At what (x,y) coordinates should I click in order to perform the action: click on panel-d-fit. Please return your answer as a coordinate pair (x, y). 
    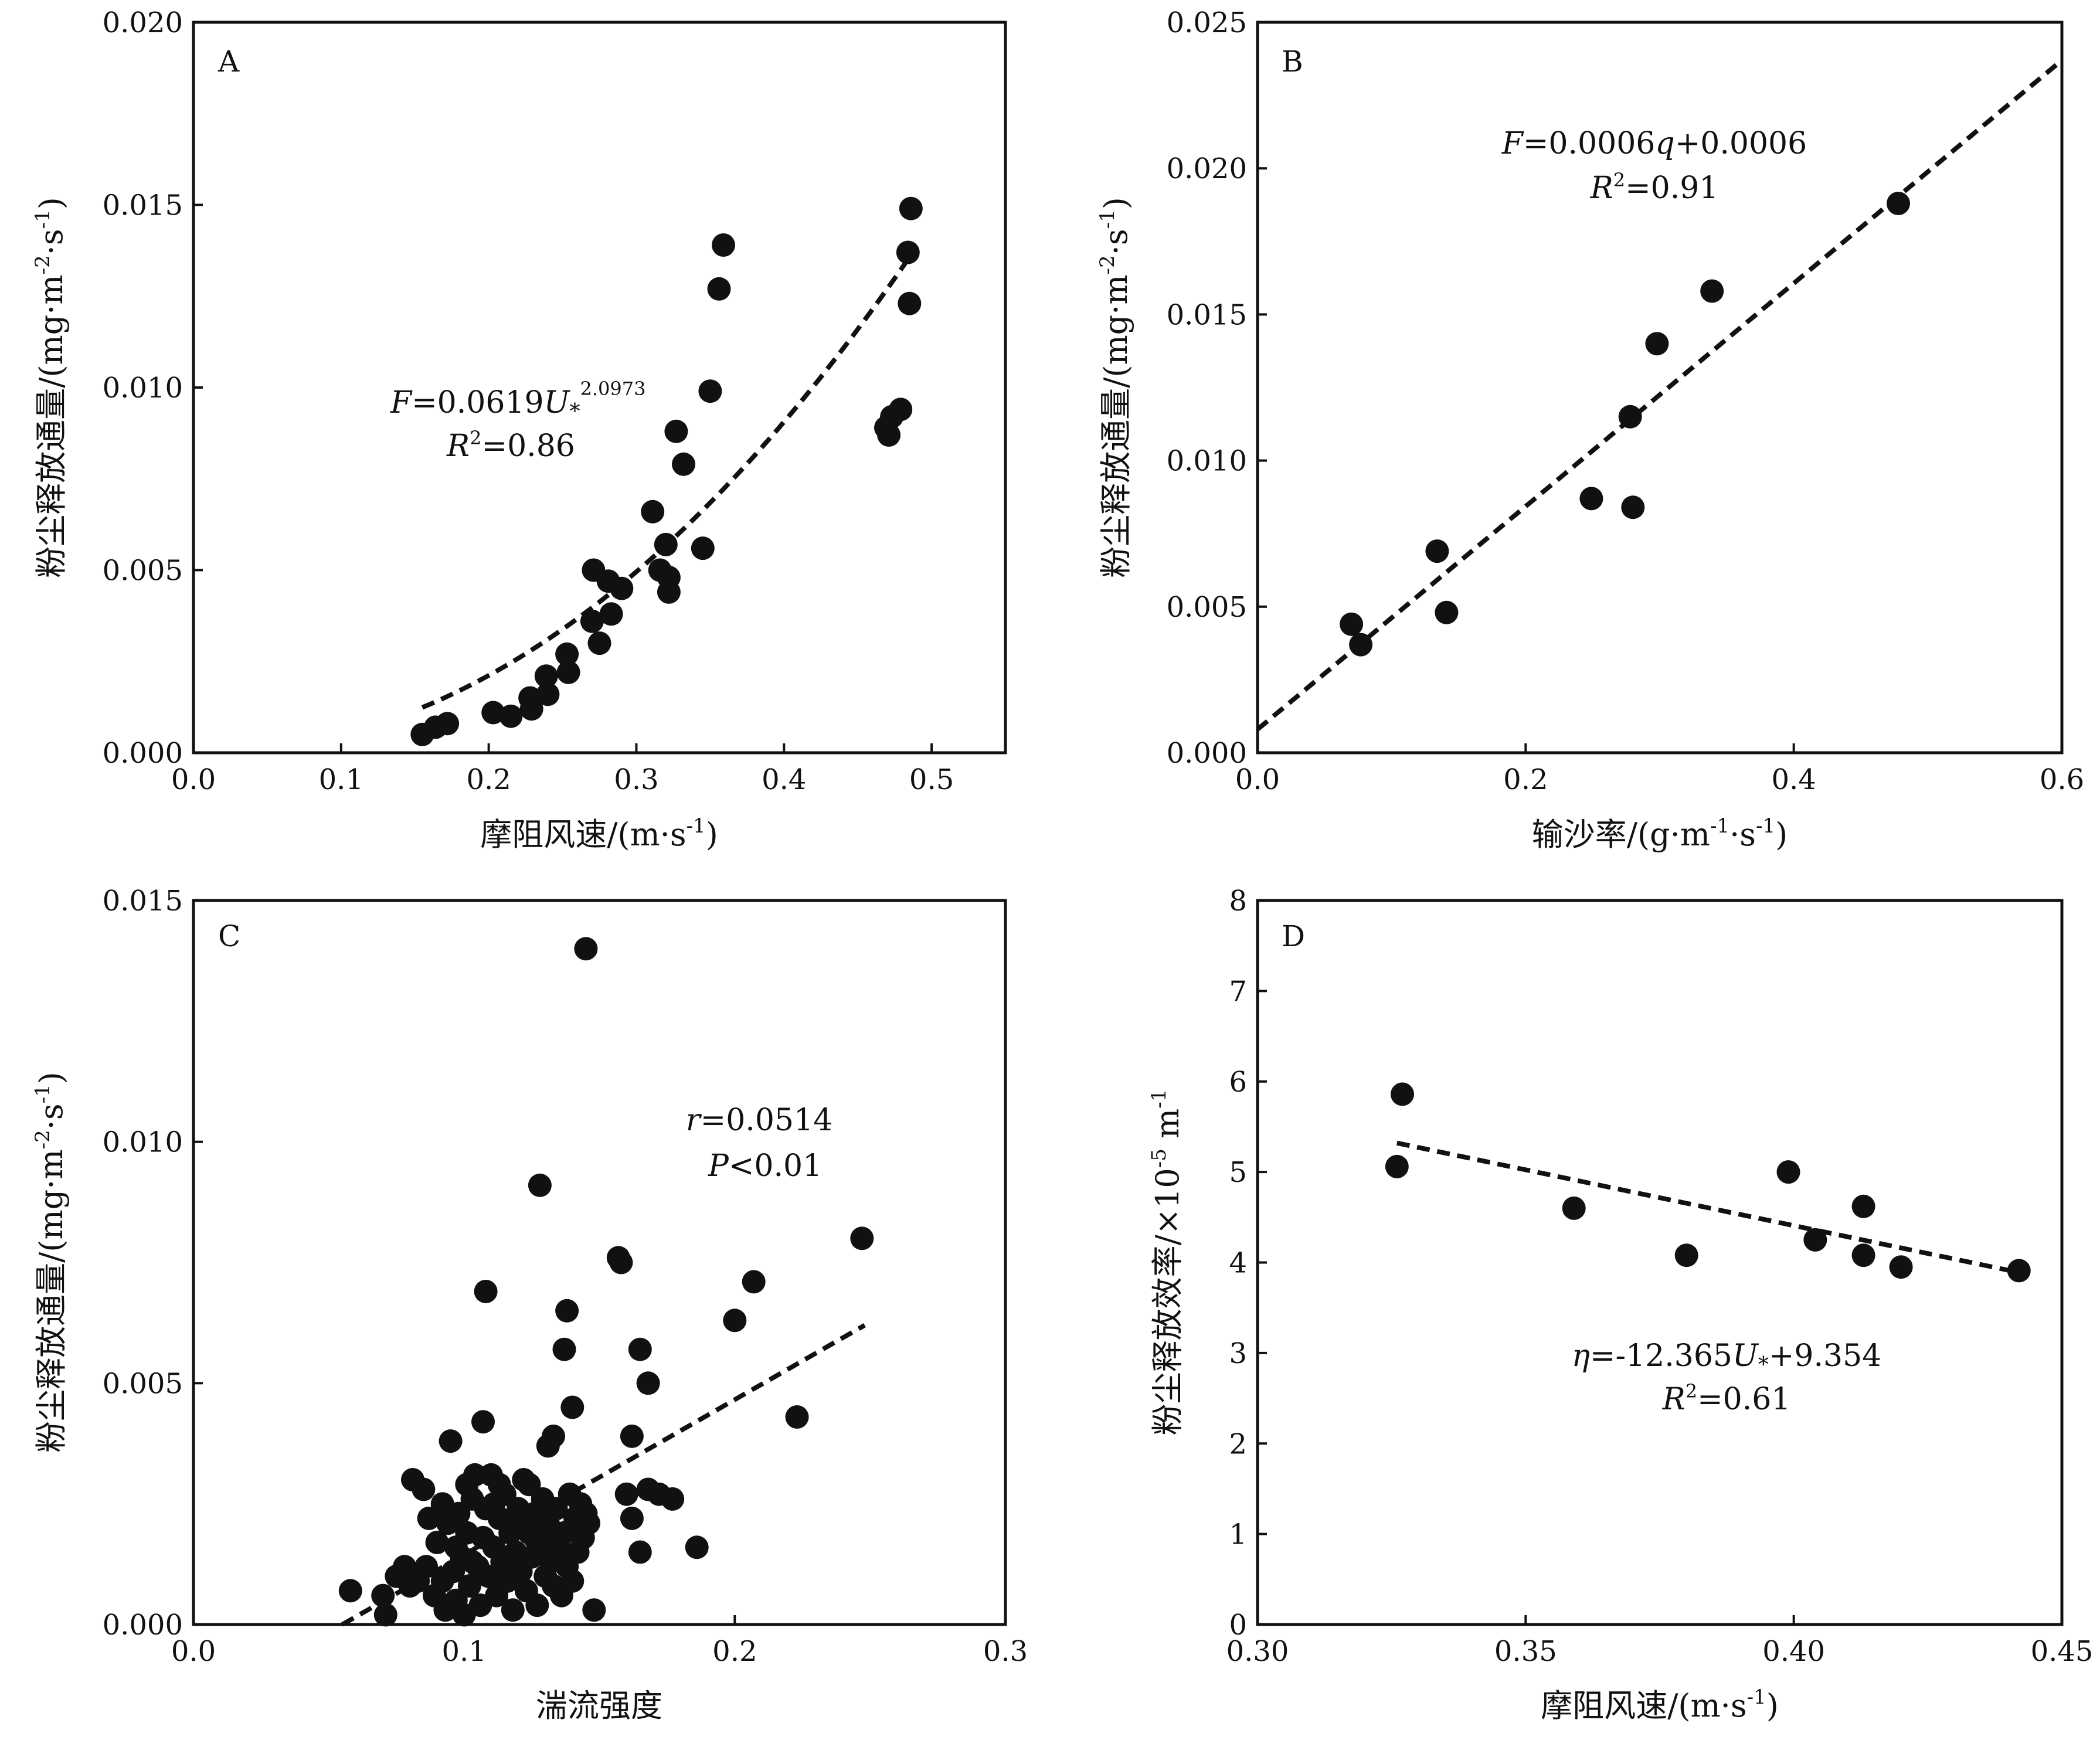
    Looking at the image, I should click on (1708, 1207).